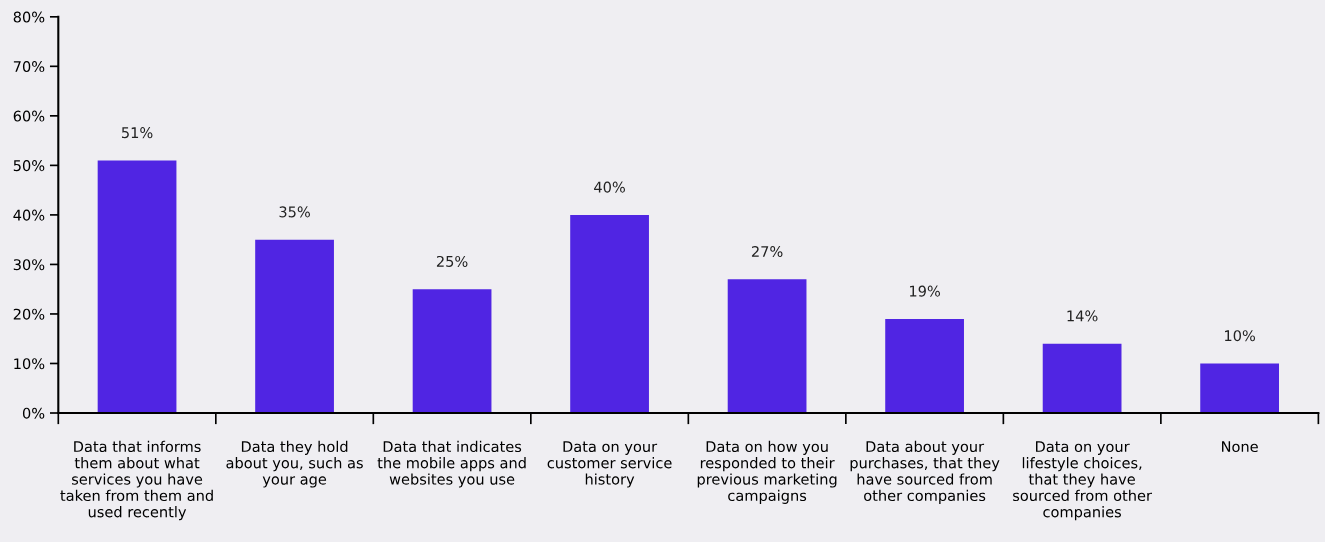 The width and height of the screenshot is (1325, 542). Describe the element at coordinates (29, 215) in the screenshot. I see `y-tick-label: 40%` at that location.